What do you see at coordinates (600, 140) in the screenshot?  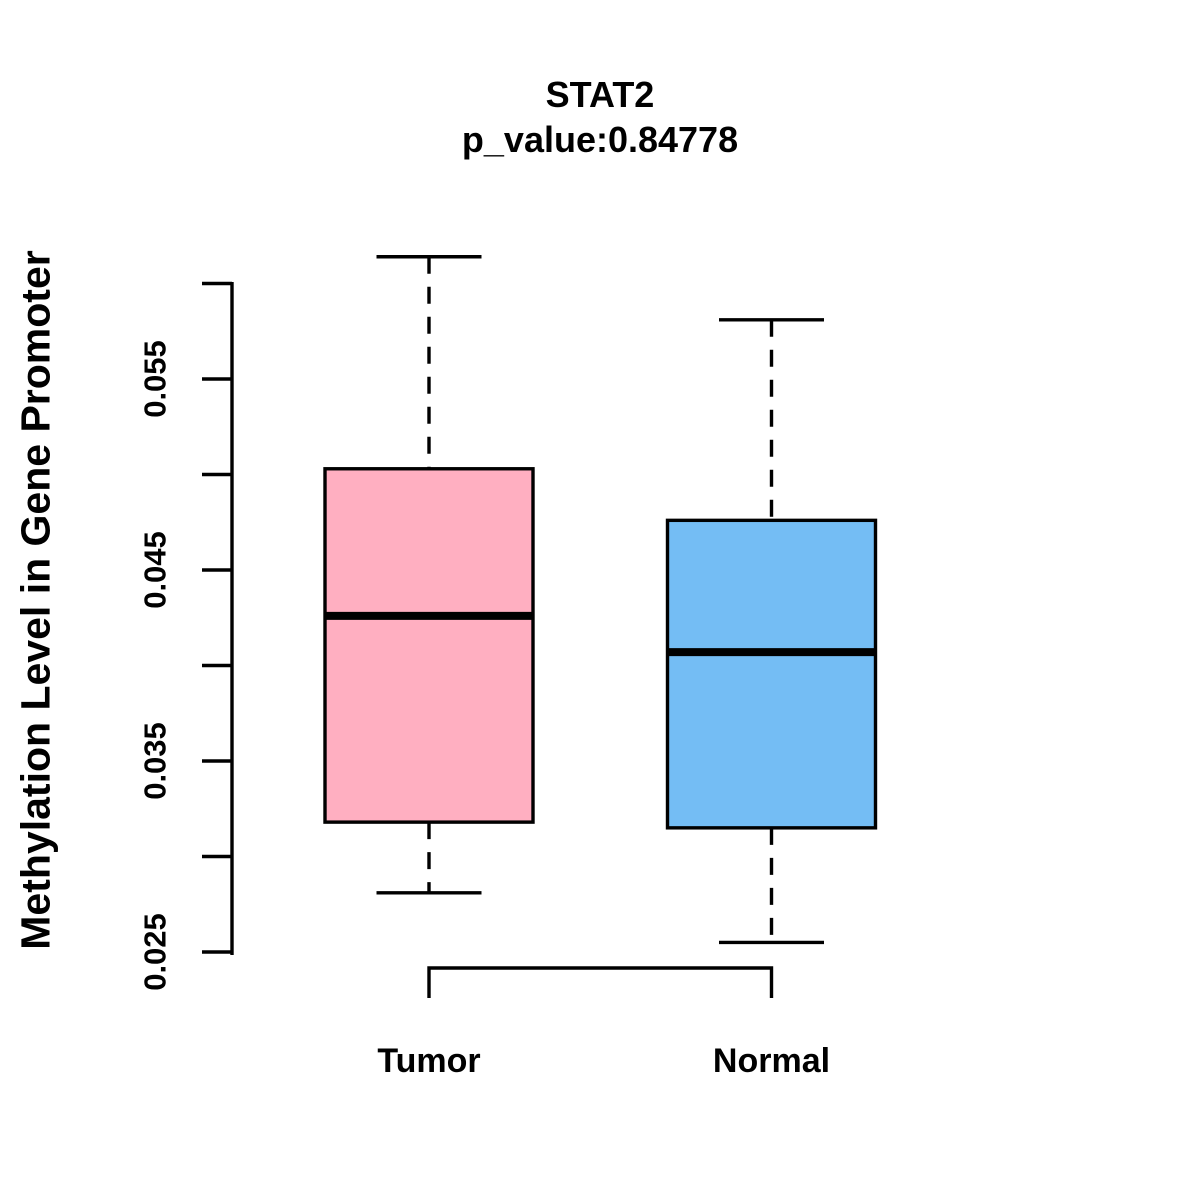 I see `chart-subtitle: p_value:0.84778` at bounding box center [600, 140].